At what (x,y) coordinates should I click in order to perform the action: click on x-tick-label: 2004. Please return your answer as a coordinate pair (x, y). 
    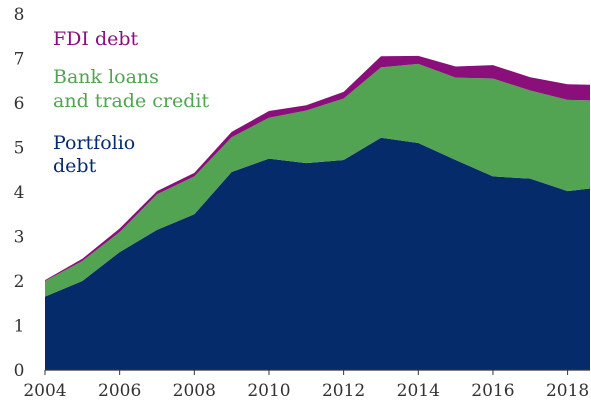
    Looking at the image, I should click on (44, 391).